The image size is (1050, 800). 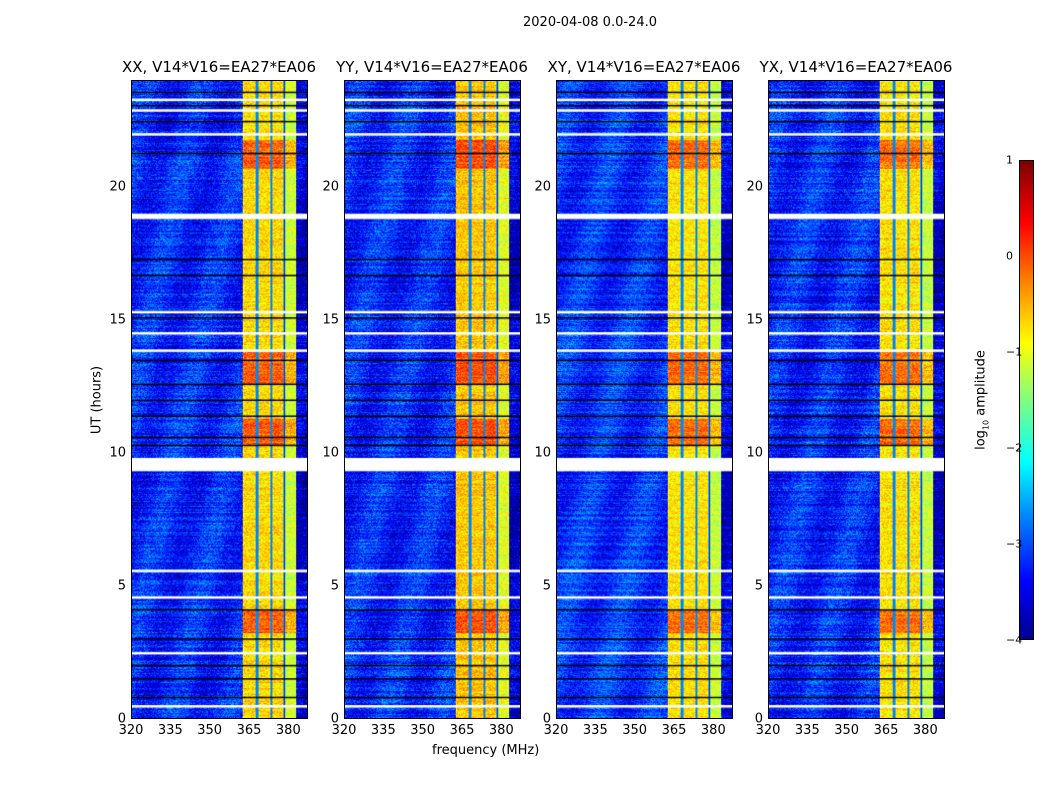 What do you see at coordinates (97, 400) in the screenshot?
I see `y-axis-label: UT (hours)` at bounding box center [97, 400].